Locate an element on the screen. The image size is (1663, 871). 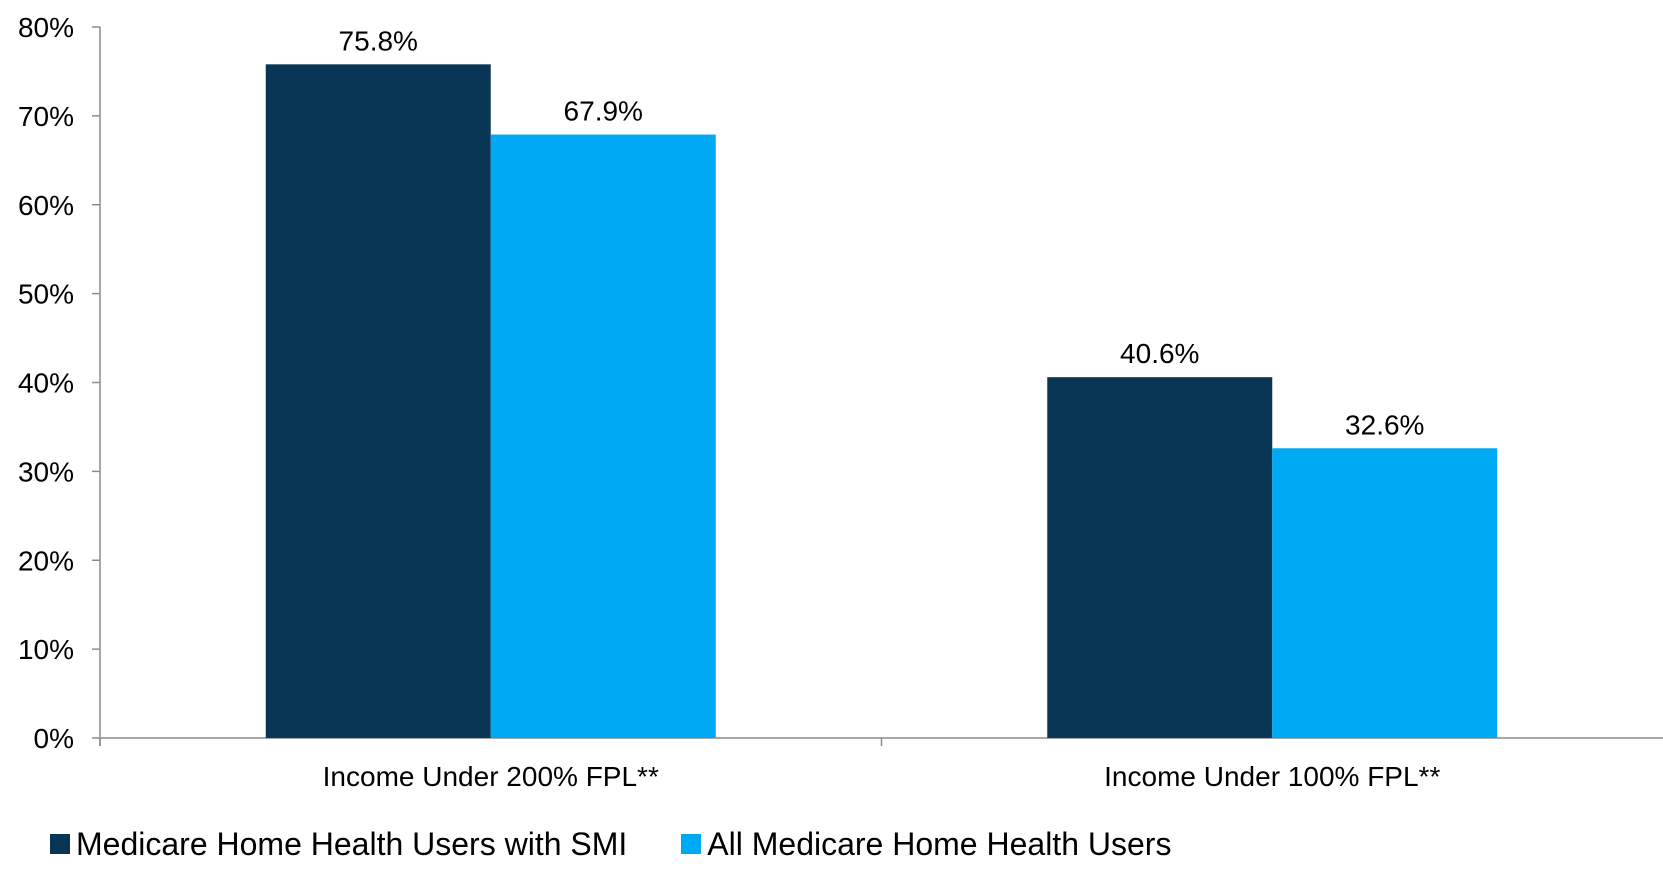
data-label: 67.9% is located at coordinates (603, 111).